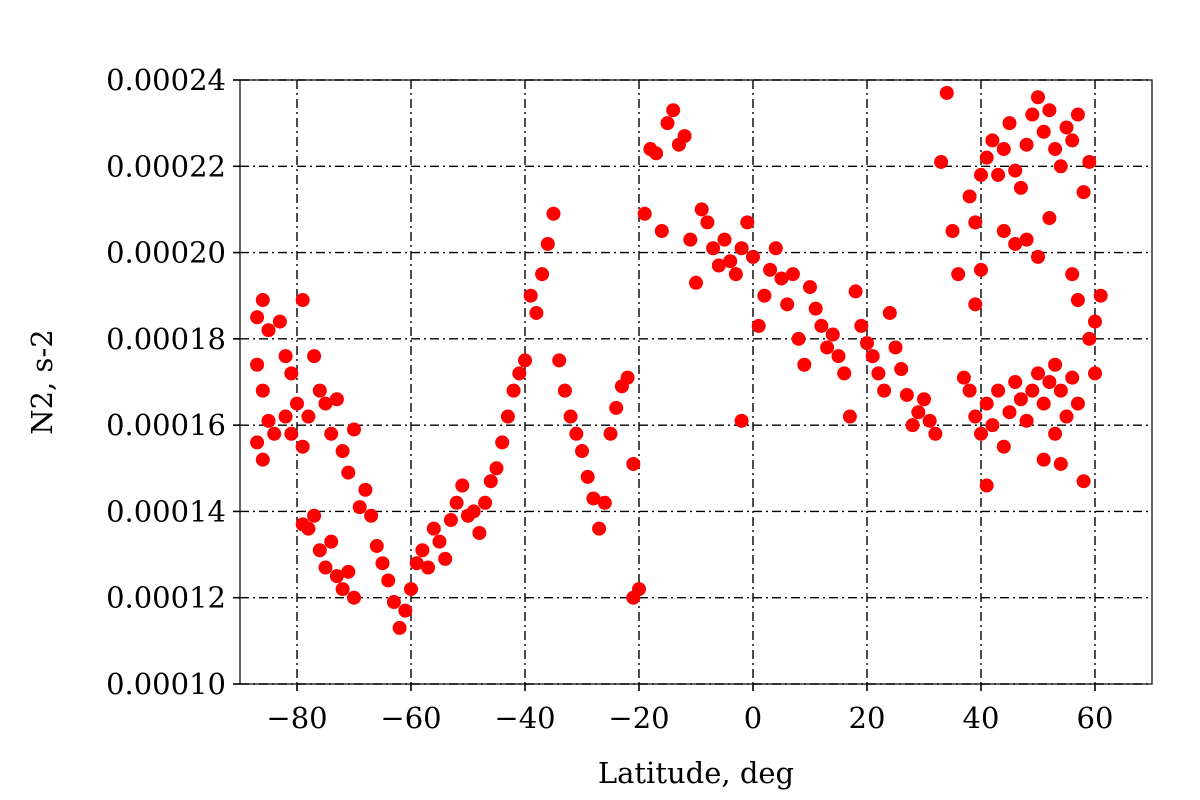 This screenshot has width=1200, height=800. Describe the element at coordinates (166, 253) in the screenshot. I see `y-tick-label: 0.00020` at that location.